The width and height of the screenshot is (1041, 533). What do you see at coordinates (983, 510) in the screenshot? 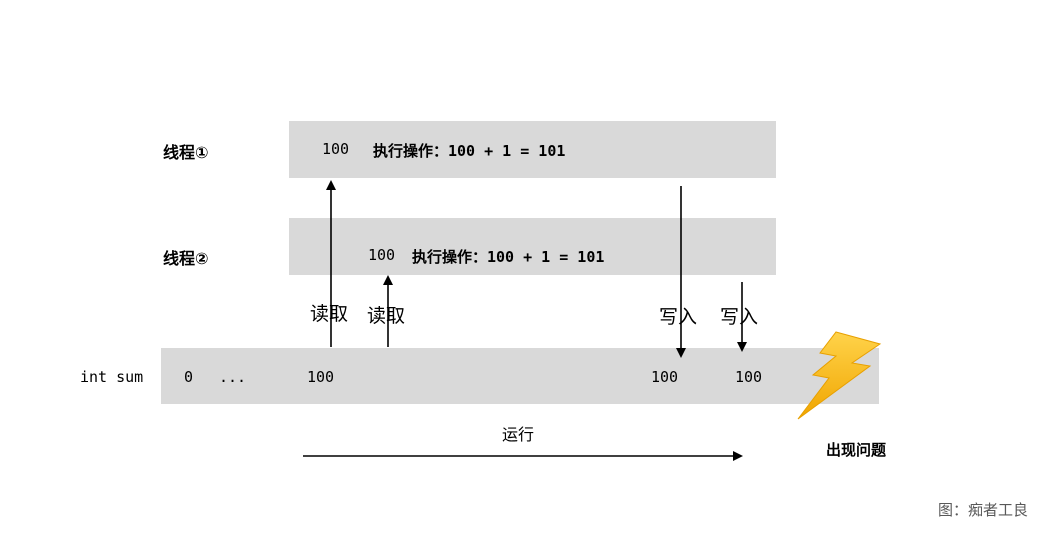
I see `image-caption: 图：痴者工良` at bounding box center [983, 510].